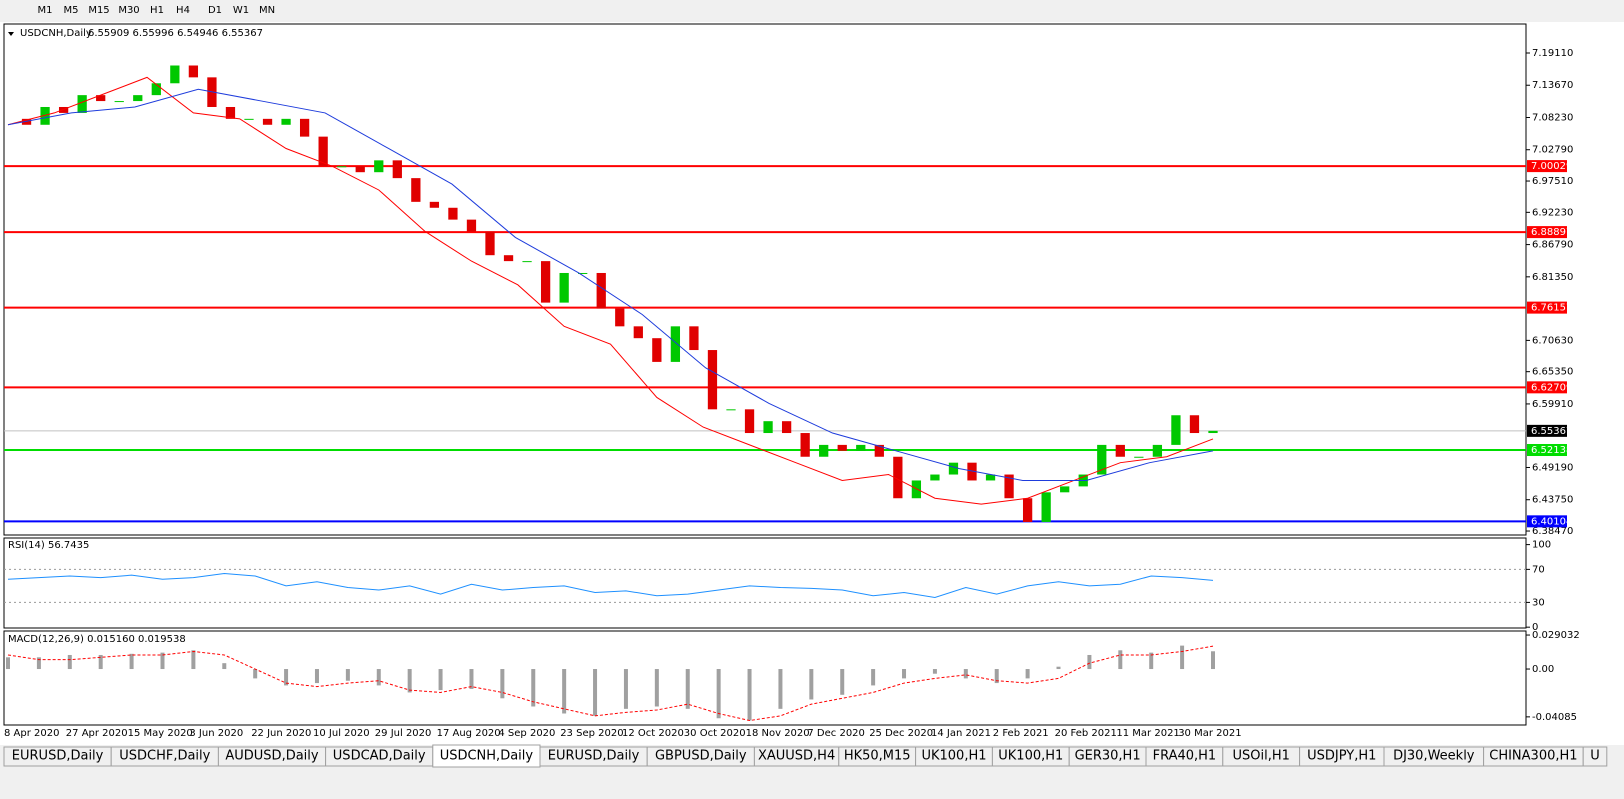 This screenshot has height=799, width=1624. What do you see at coordinates (56, 33) in the screenshot?
I see `chart-title: USDCNH,Daily` at bounding box center [56, 33].